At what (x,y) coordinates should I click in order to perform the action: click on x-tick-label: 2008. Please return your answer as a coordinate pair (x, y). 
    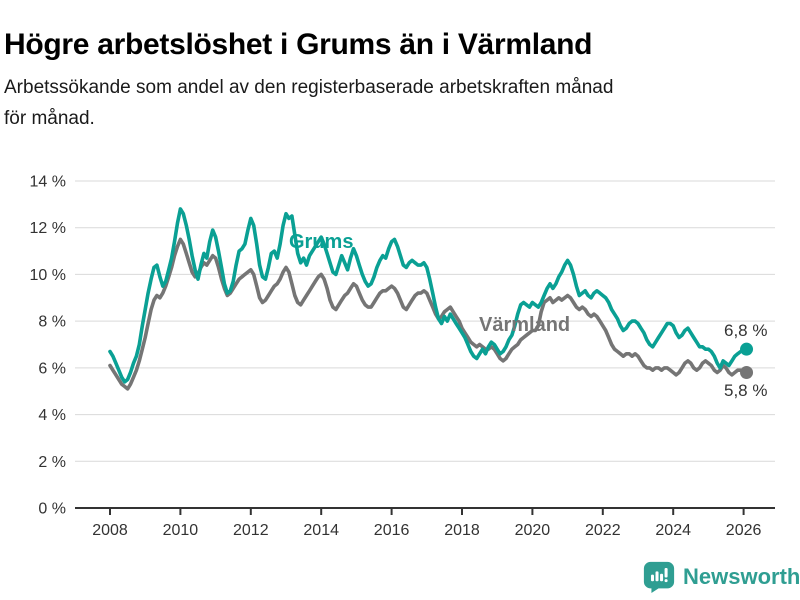
    Looking at the image, I should click on (110, 530).